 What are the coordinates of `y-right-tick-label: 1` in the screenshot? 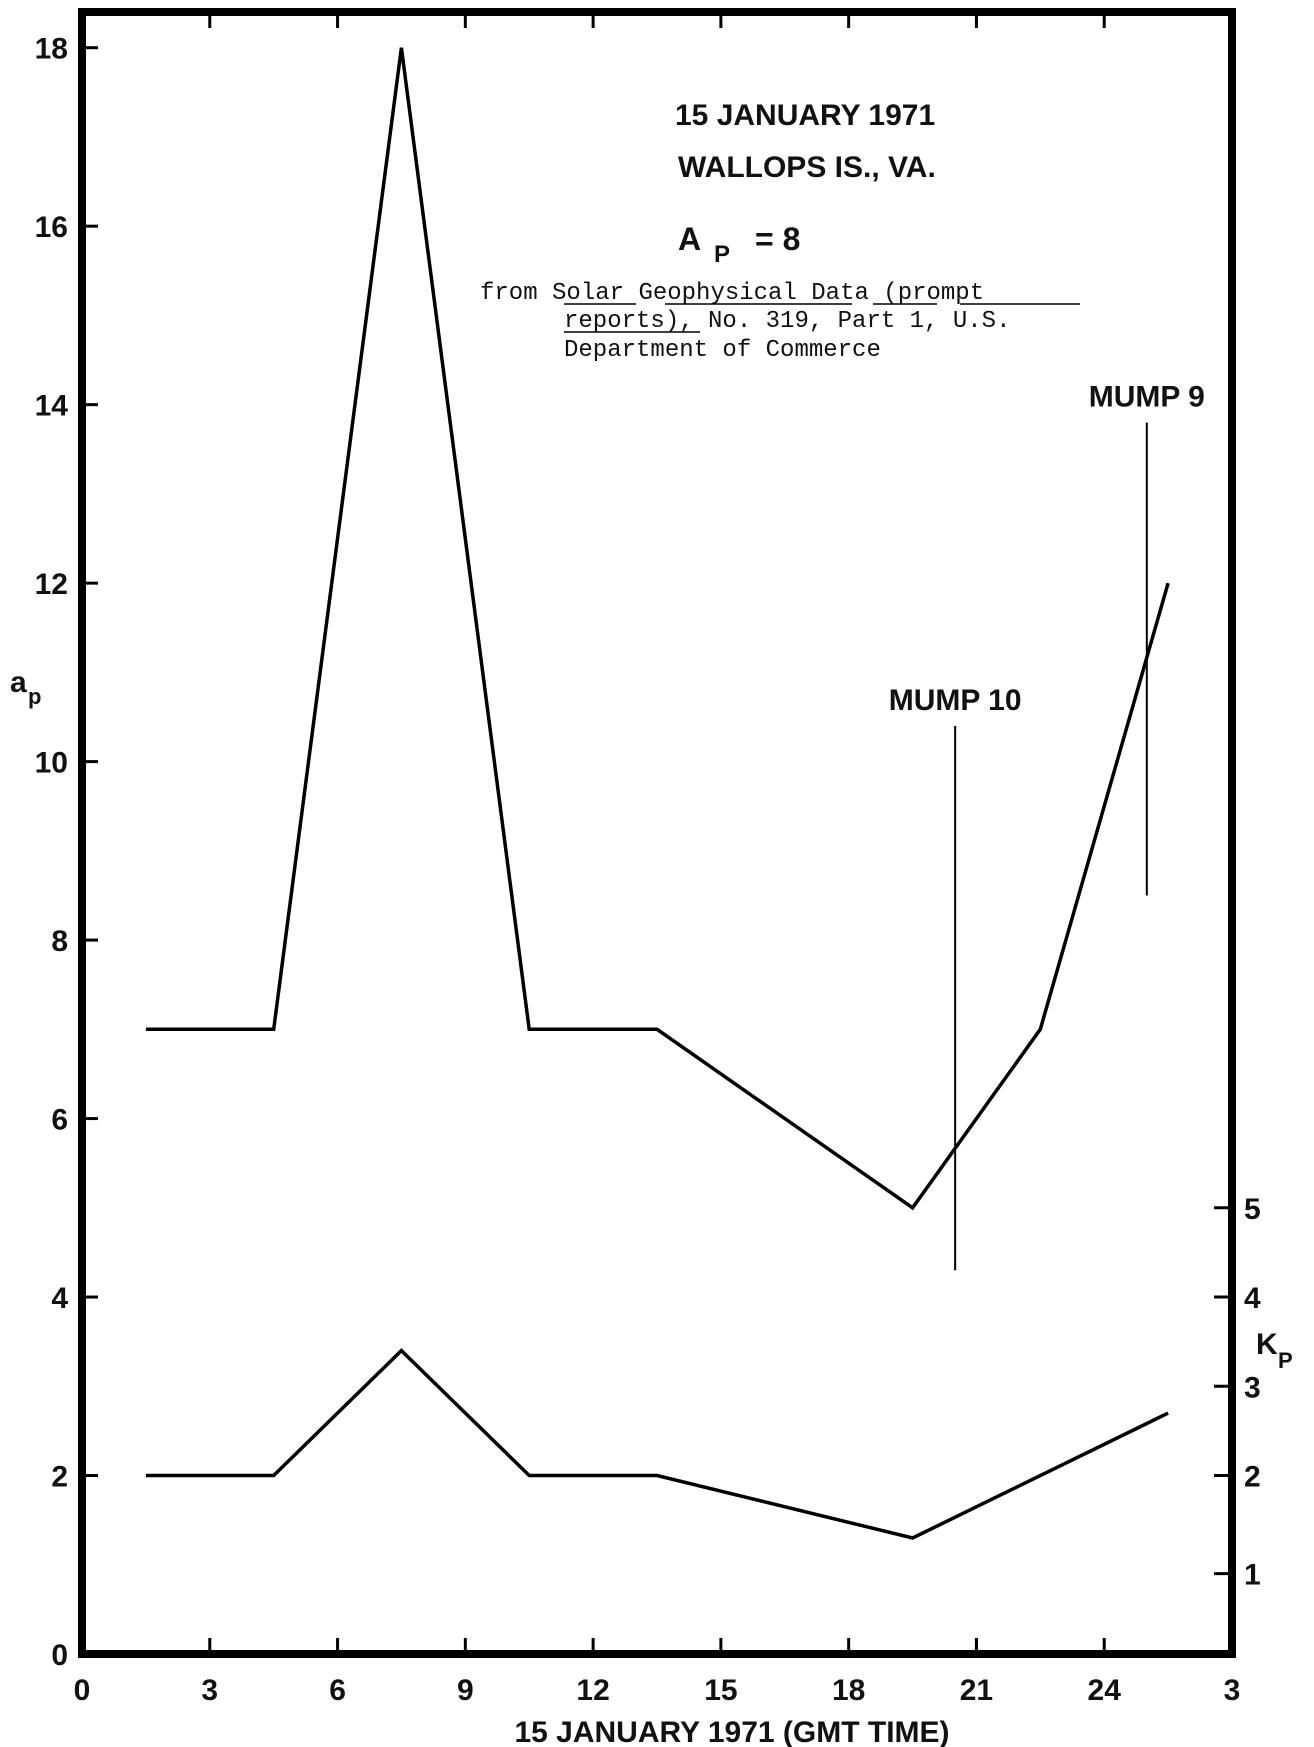 It's located at (1252, 1575).